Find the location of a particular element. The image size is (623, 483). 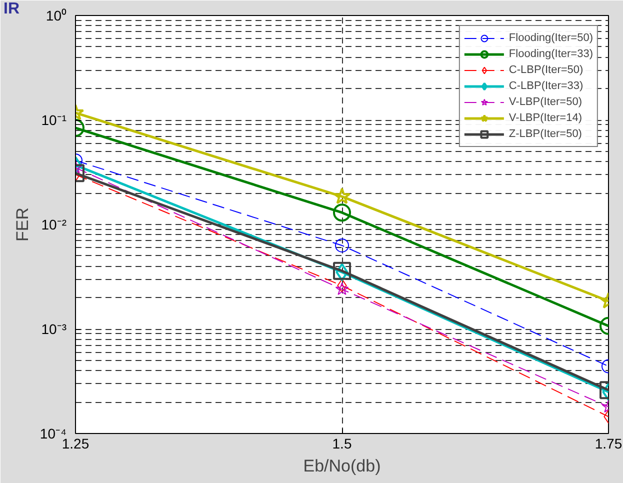

y-tick-label: 10⁻³ is located at coordinates (54, 329).